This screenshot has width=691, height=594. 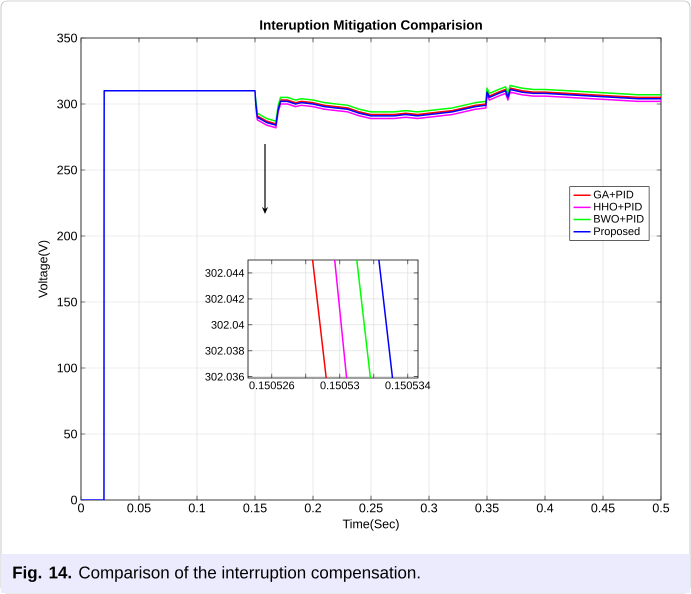 What do you see at coordinates (139, 508) in the screenshot?
I see `x-tick-label: 0.05` at bounding box center [139, 508].